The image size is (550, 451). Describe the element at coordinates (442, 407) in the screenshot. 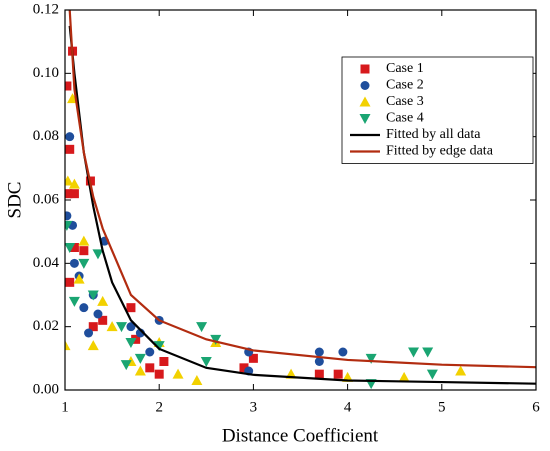

I see `x-tick-label: 5` at that location.